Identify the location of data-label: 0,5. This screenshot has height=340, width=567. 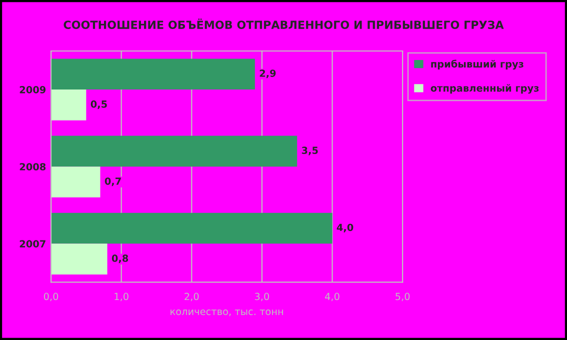
(98, 105).